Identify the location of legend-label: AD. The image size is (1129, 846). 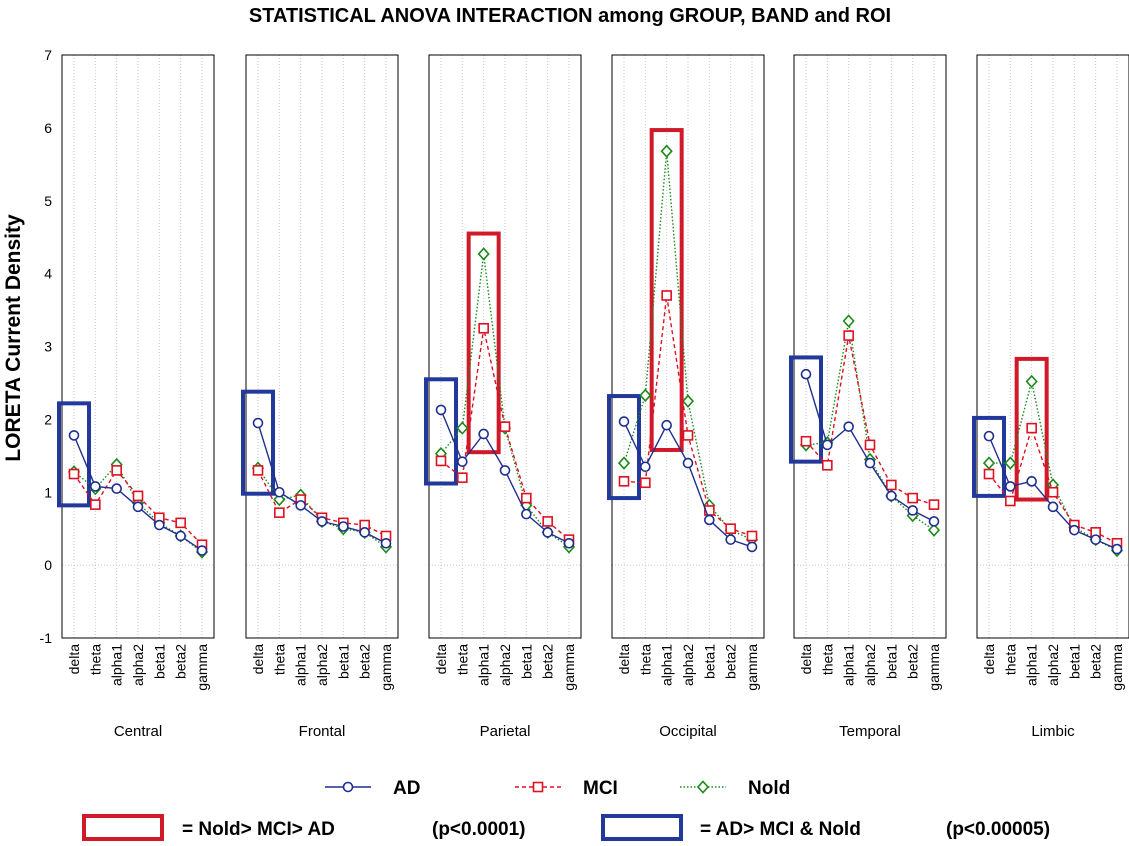
(406, 788).